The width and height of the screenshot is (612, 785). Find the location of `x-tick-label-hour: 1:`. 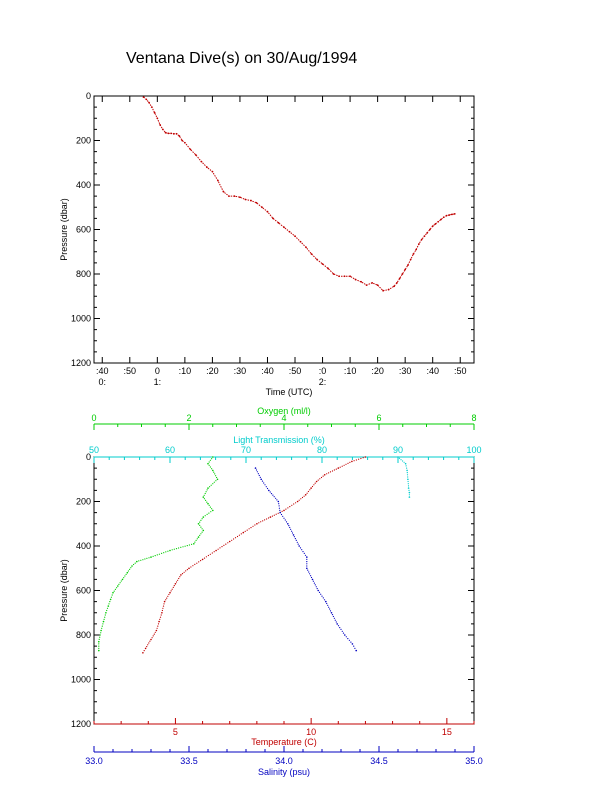

x-tick-label-hour: 1: is located at coordinates (158, 382).